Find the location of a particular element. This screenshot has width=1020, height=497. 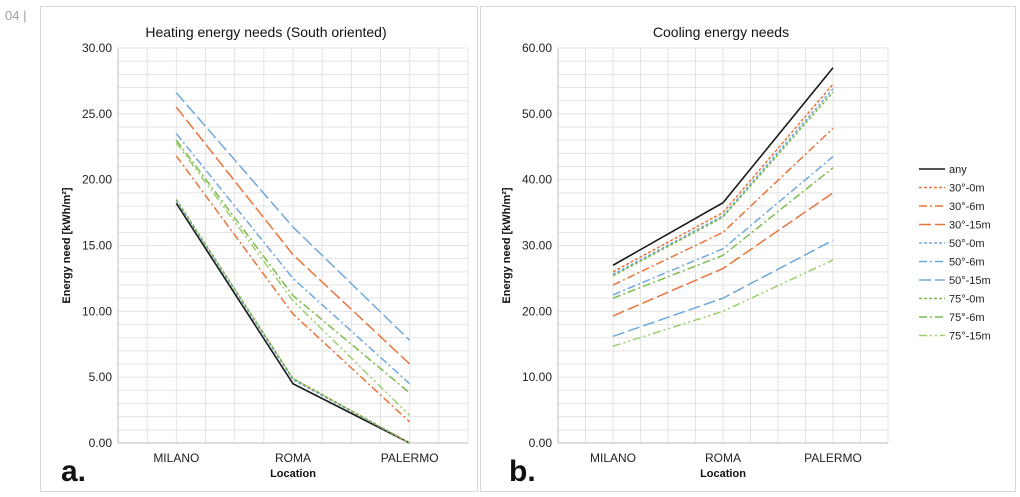

legend-label-30-15m: 30°-15m is located at coordinates (970, 226).